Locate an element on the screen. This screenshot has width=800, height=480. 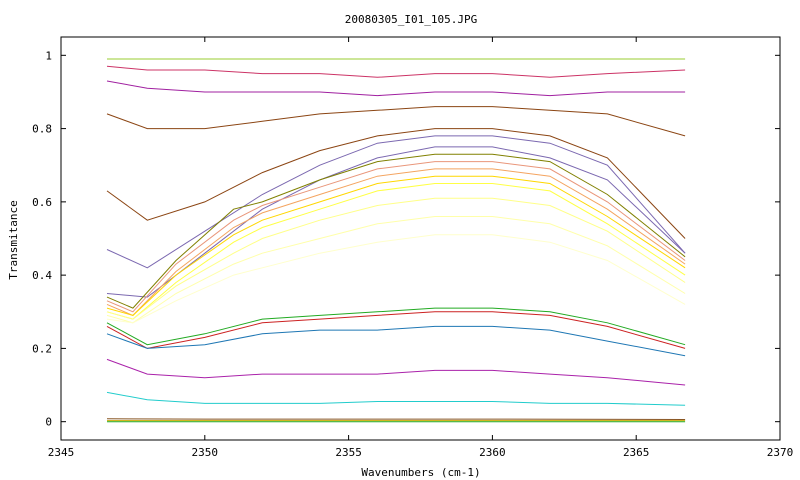
x-tick-label: 2360 is located at coordinates (492, 452).